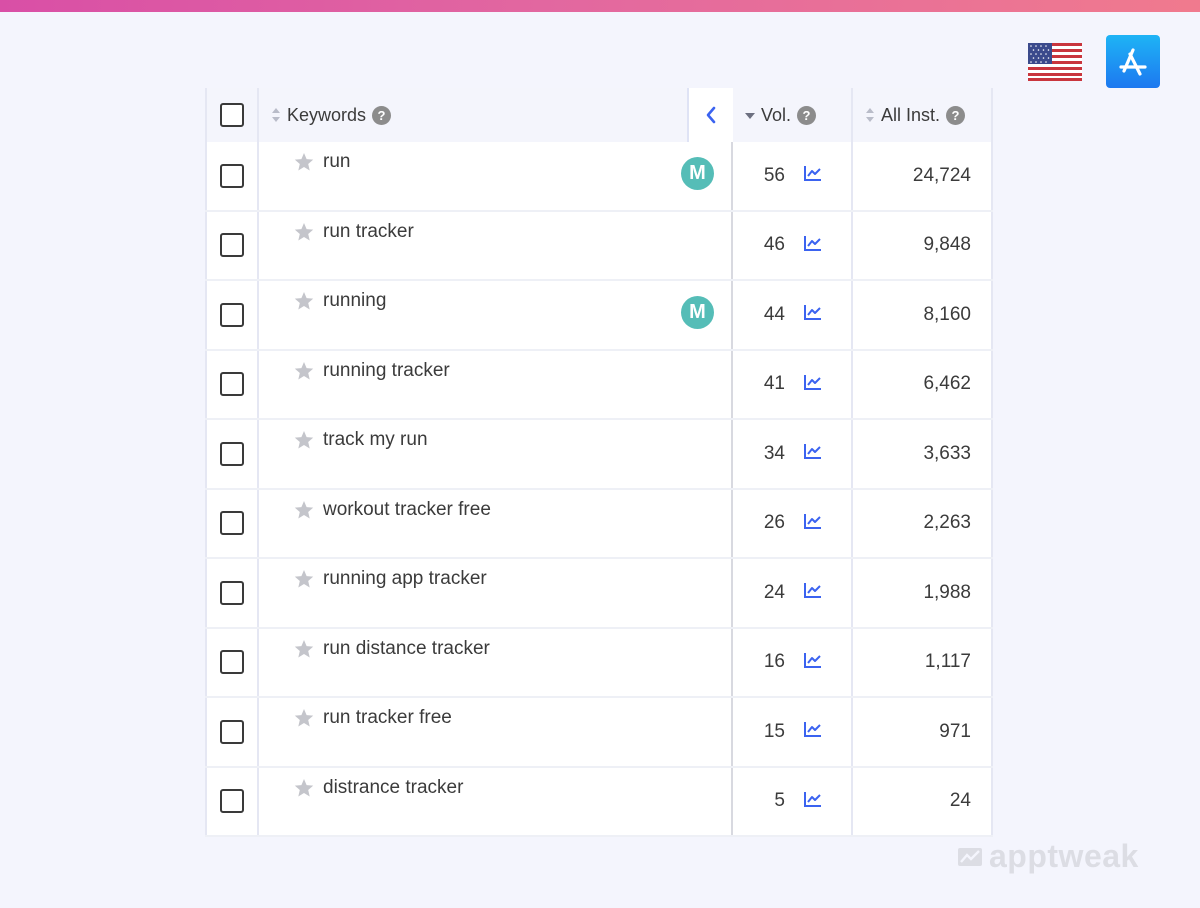 This screenshot has height=908, width=1200. Describe the element at coordinates (923, 315) in the screenshot. I see `installs-cell: 8,160` at that location.